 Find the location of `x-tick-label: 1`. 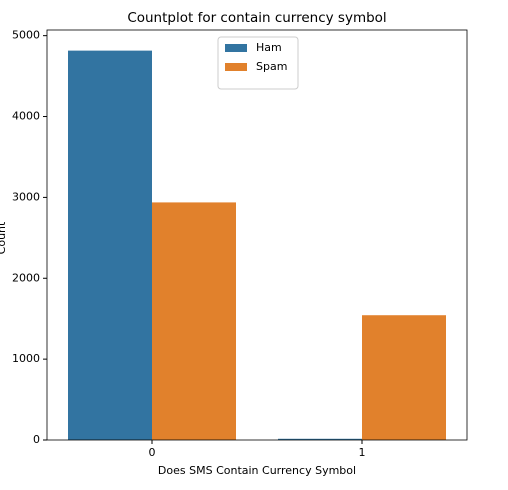

x-tick-label: 1 is located at coordinates (362, 452).